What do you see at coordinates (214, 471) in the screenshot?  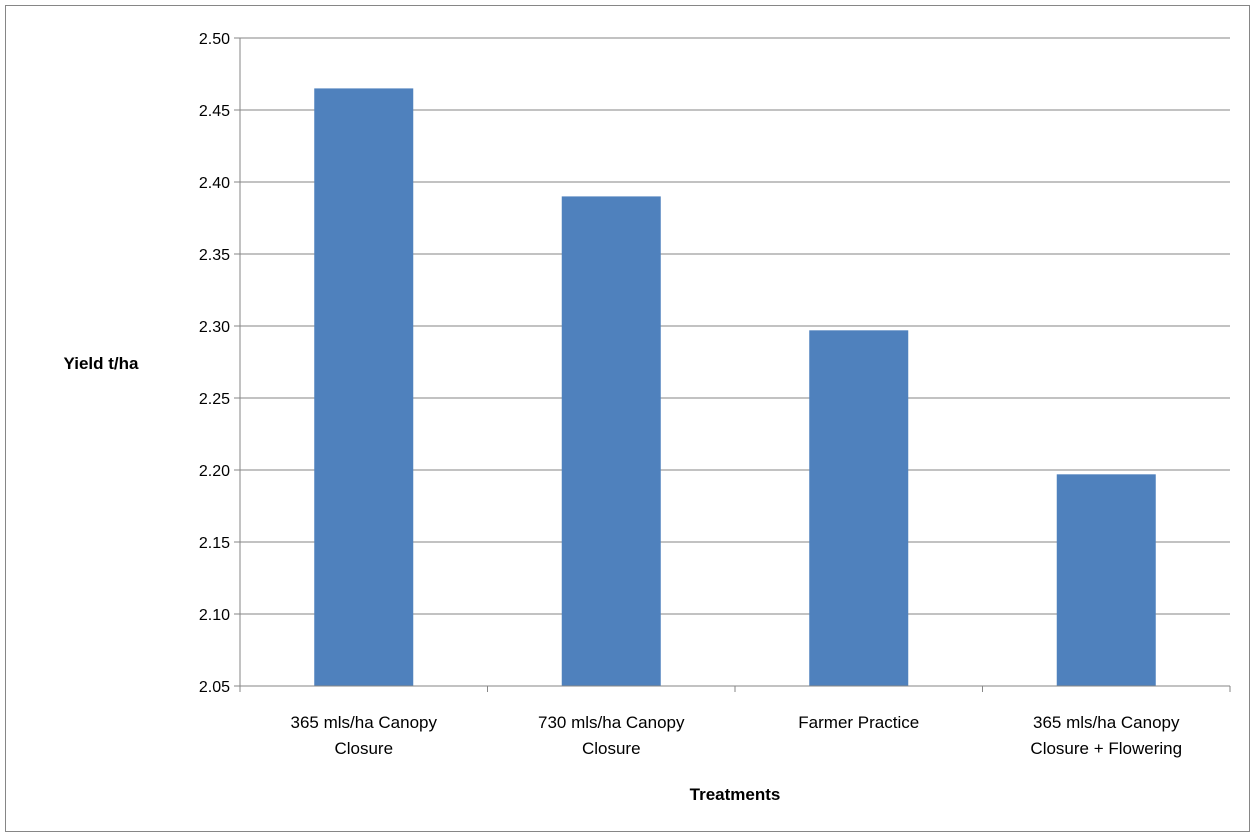 I see `y-tick-label: 2.20` at bounding box center [214, 471].